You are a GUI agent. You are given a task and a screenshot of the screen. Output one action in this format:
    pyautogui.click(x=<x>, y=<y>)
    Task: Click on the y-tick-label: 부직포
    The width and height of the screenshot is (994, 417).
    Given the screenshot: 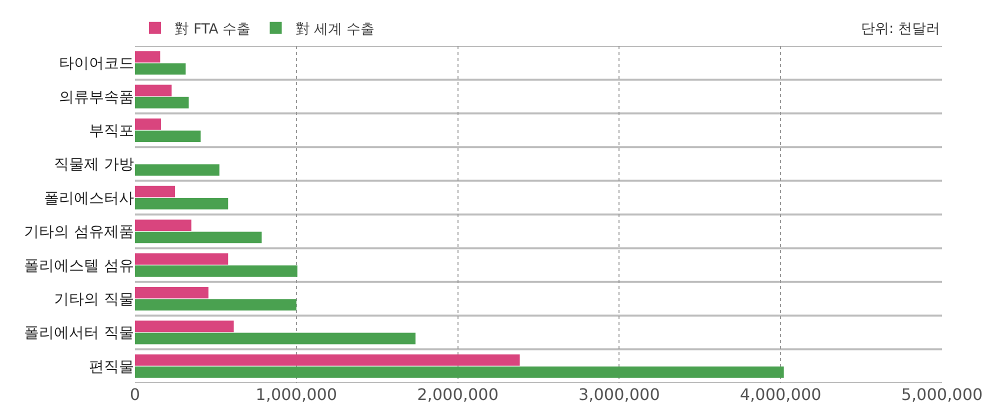 What is the action you would take?
    pyautogui.click(x=111, y=131)
    